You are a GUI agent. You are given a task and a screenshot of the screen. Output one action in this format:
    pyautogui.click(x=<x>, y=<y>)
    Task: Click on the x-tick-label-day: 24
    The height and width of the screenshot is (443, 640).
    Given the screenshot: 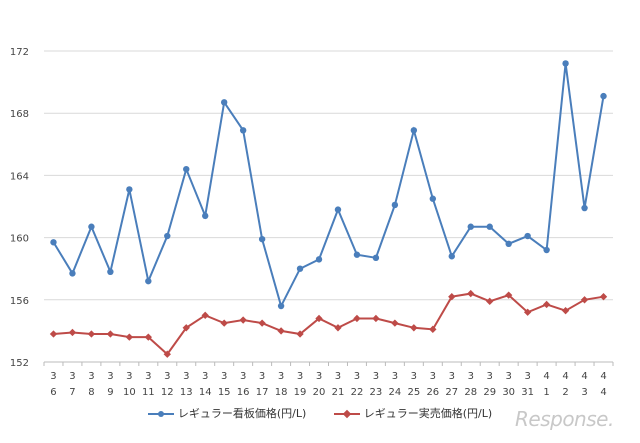 What is the action you would take?
    pyautogui.click(x=395, y=392)
    